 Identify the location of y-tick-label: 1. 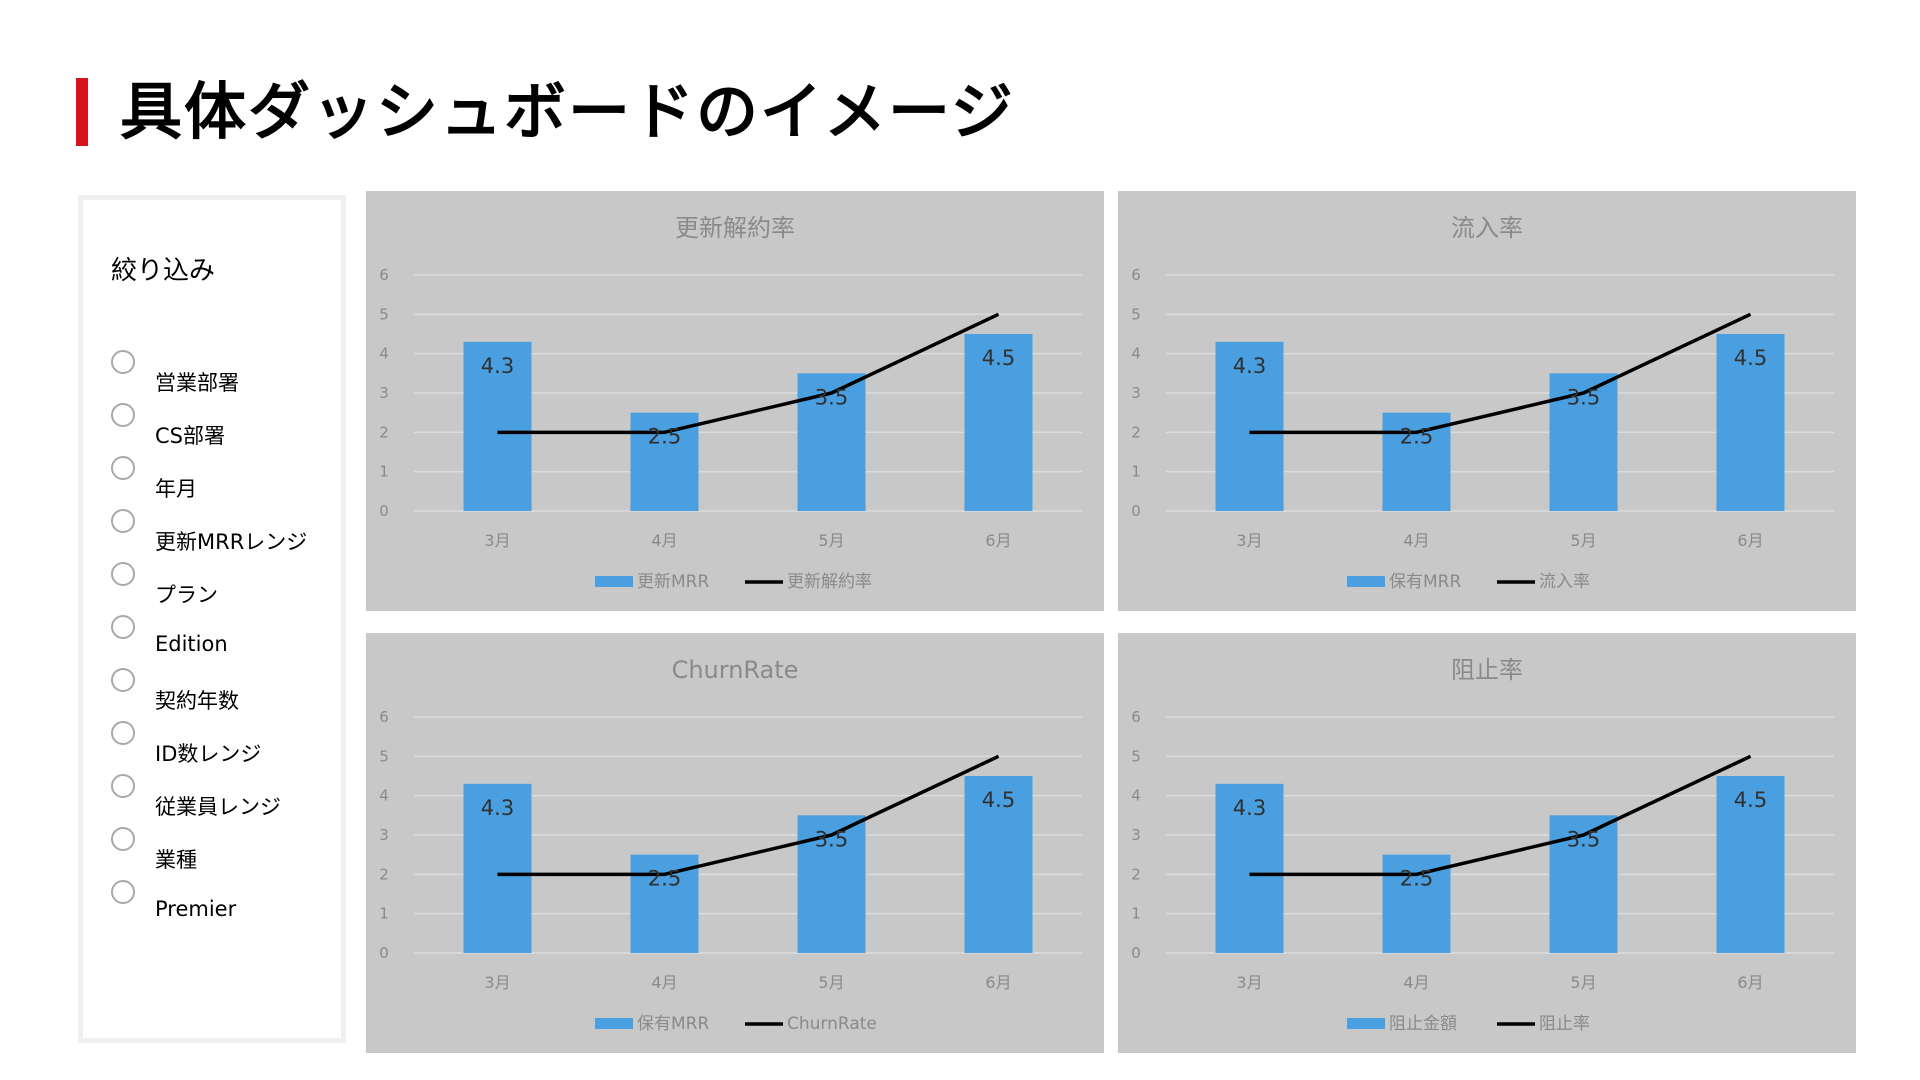
(384, 914).